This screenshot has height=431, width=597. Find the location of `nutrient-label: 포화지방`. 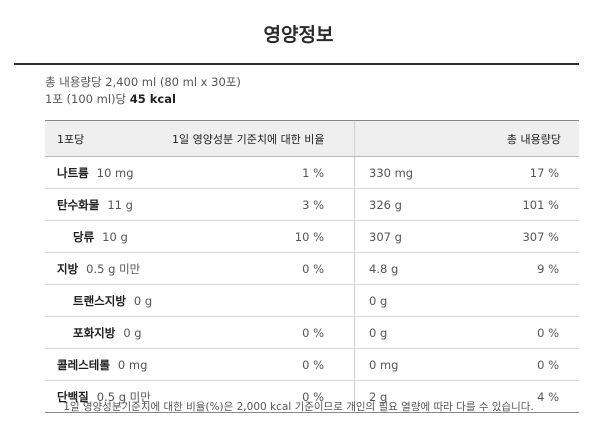

nutrient-label: 포화지방 is located at coordinates (94, 332).